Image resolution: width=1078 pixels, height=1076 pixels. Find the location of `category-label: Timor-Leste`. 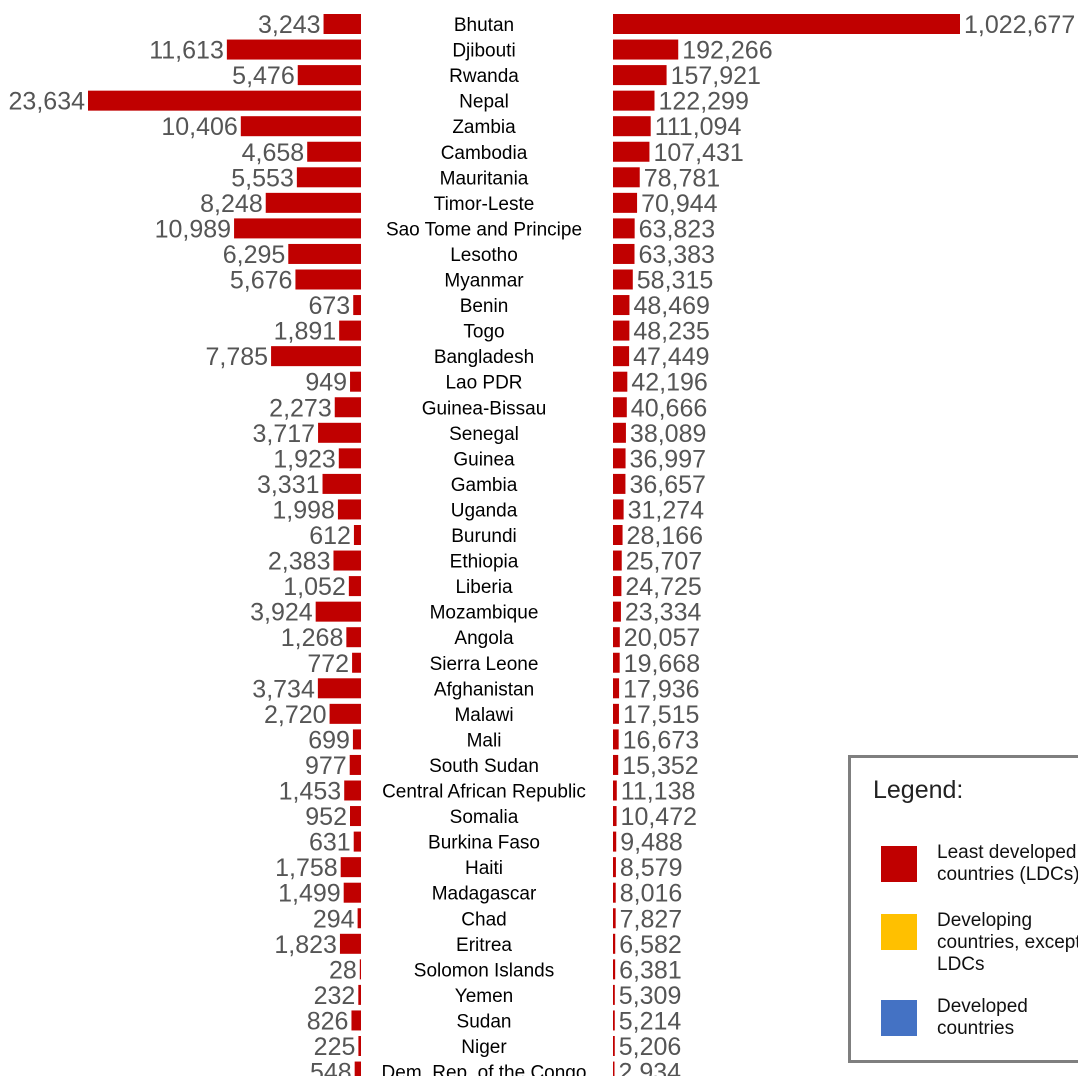

category-label: Timor-Leste is located at coordinates (484, 204).